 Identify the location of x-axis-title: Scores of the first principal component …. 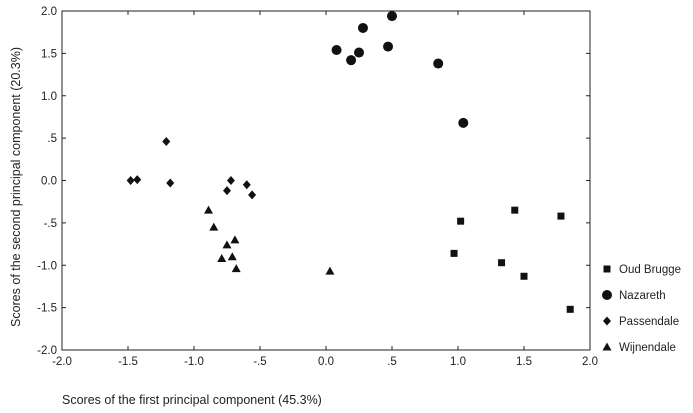
(192, 400).